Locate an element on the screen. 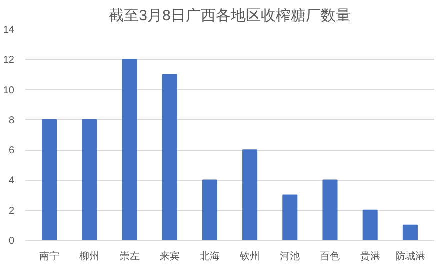  x-tick-label: 北海 is located at coordinates (210, 256).